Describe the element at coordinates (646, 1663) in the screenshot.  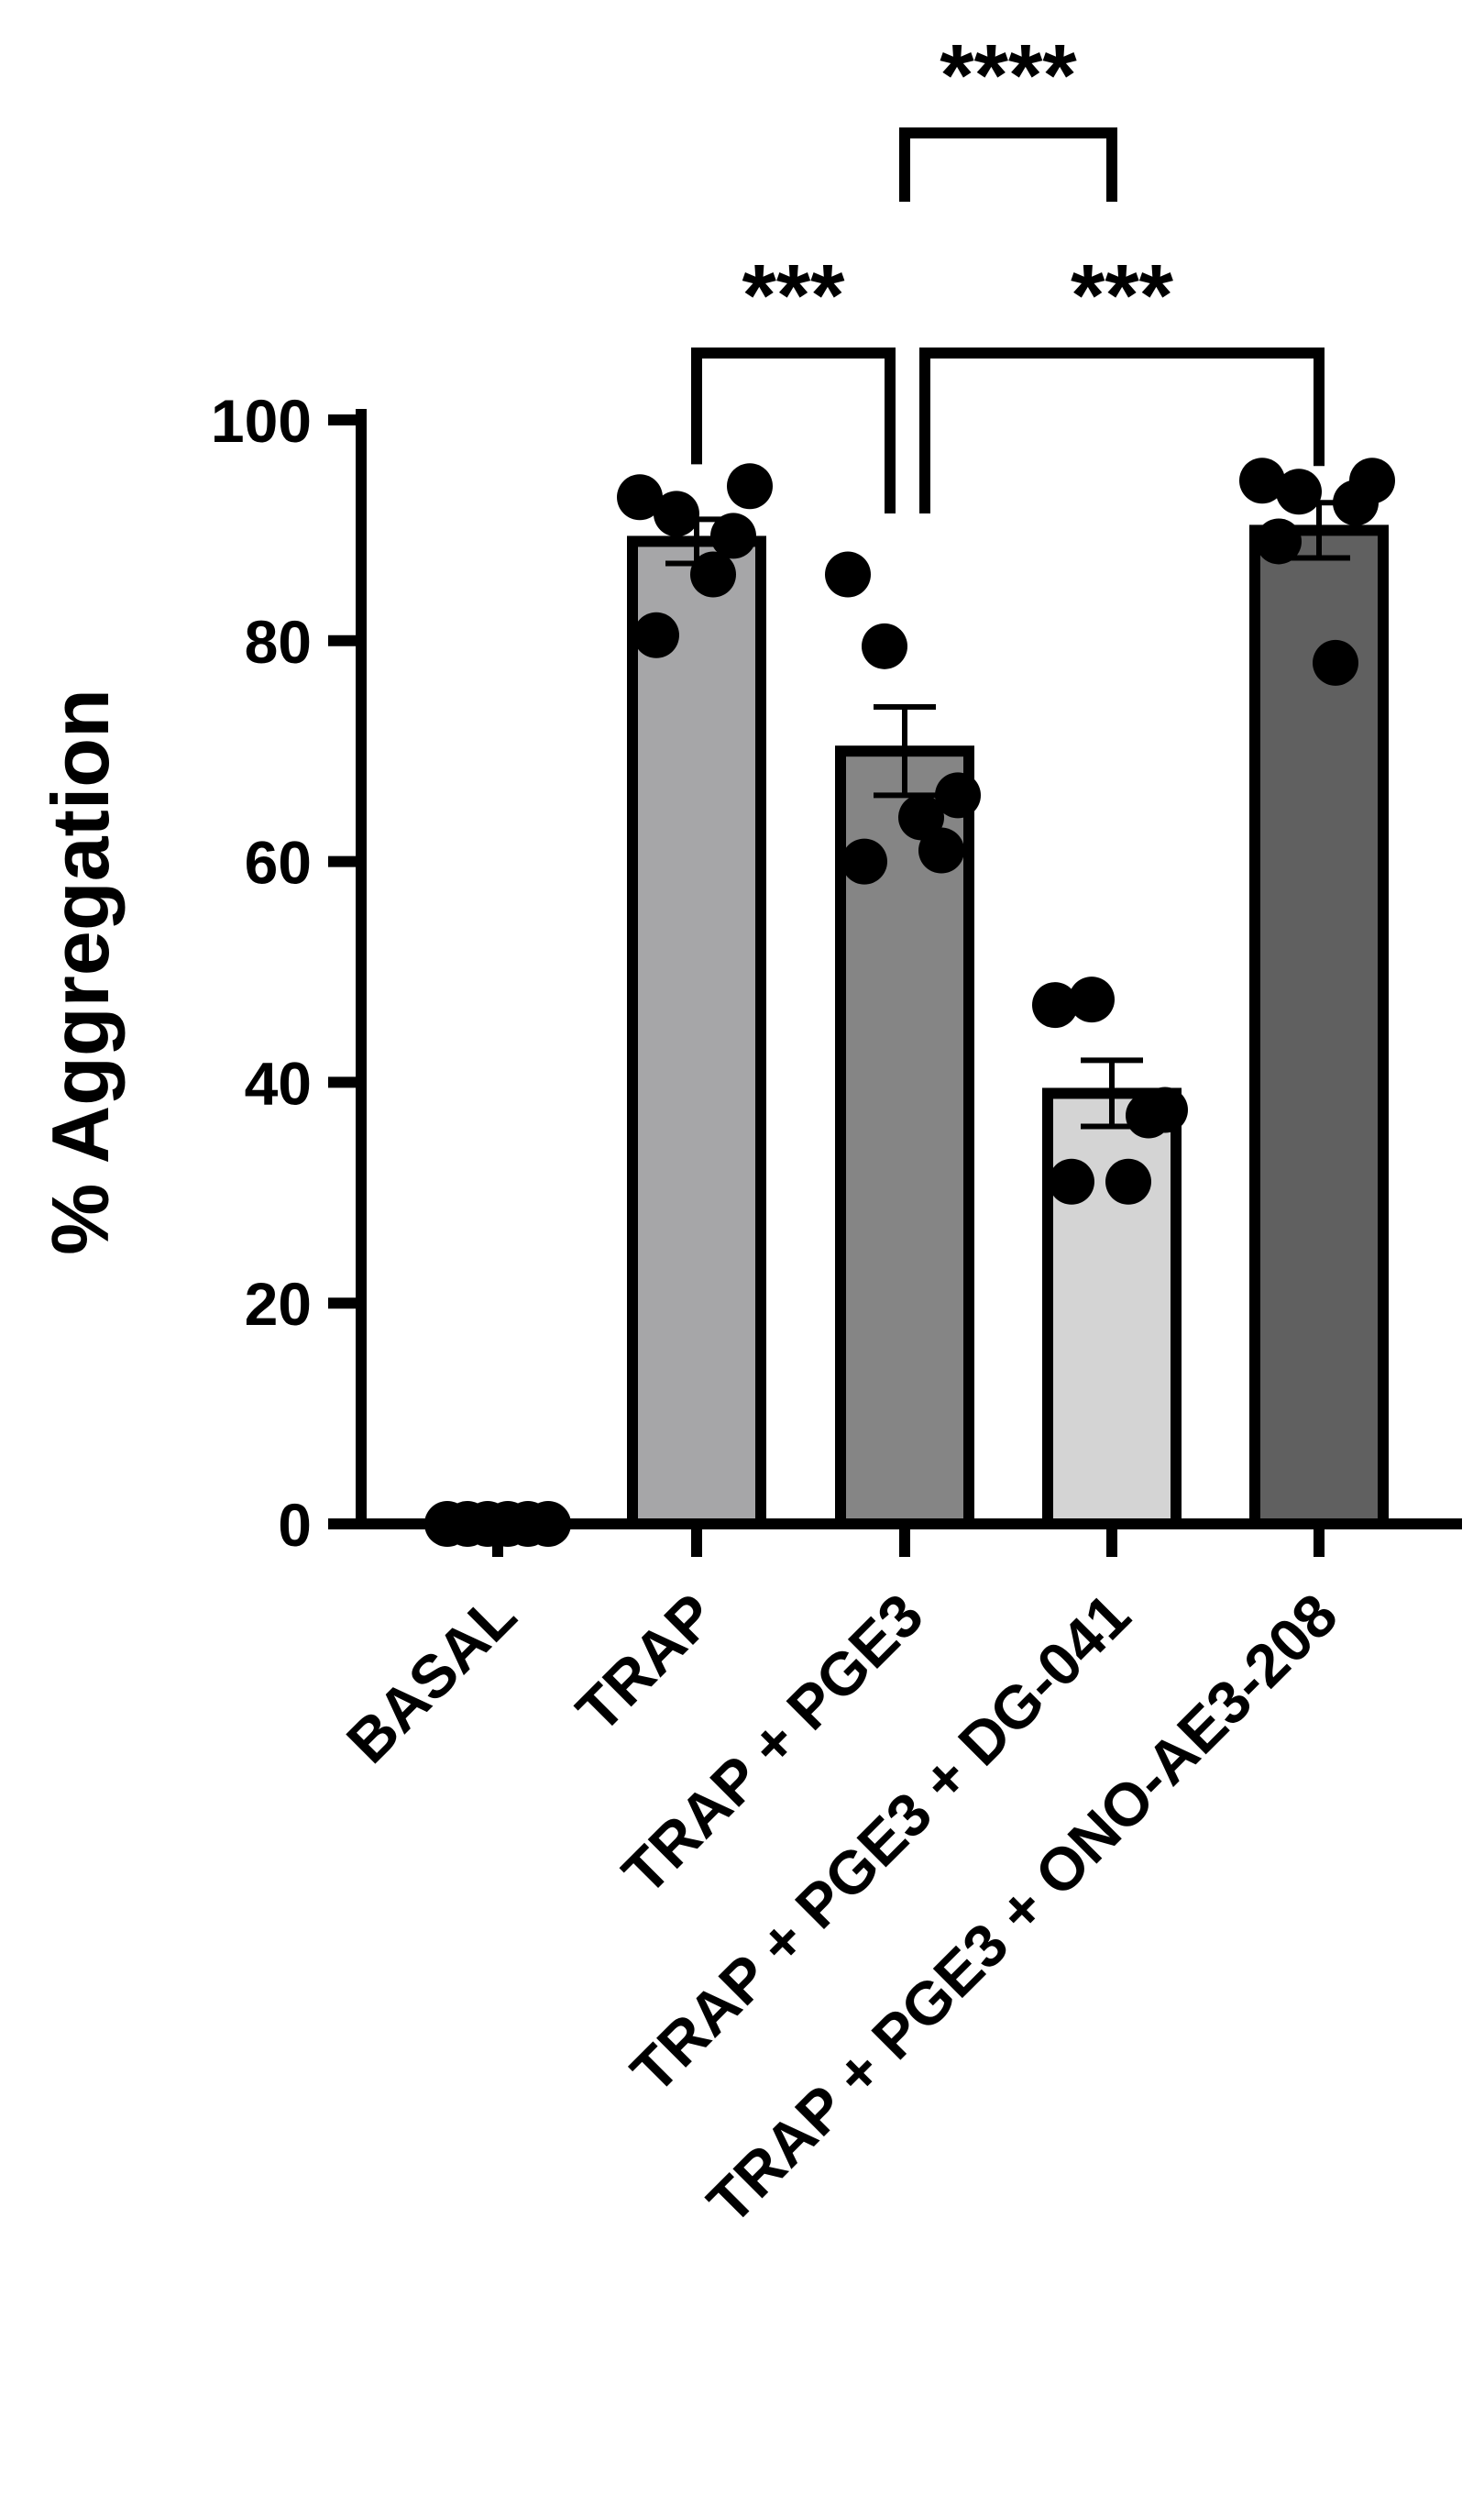
I see `x-tick-label: TRAP` at that location.